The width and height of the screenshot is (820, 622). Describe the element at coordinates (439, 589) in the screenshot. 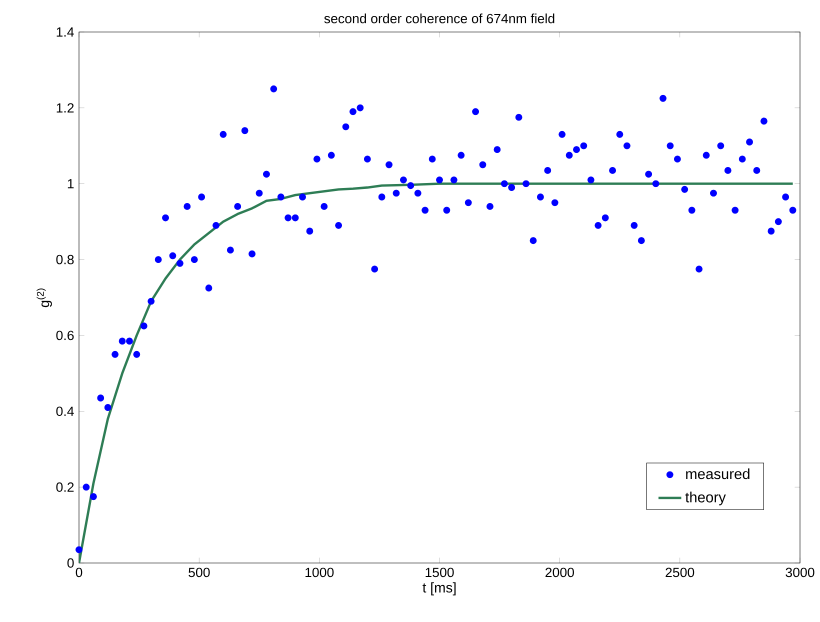

I see `x-axis-title: t [ms]` at that location.